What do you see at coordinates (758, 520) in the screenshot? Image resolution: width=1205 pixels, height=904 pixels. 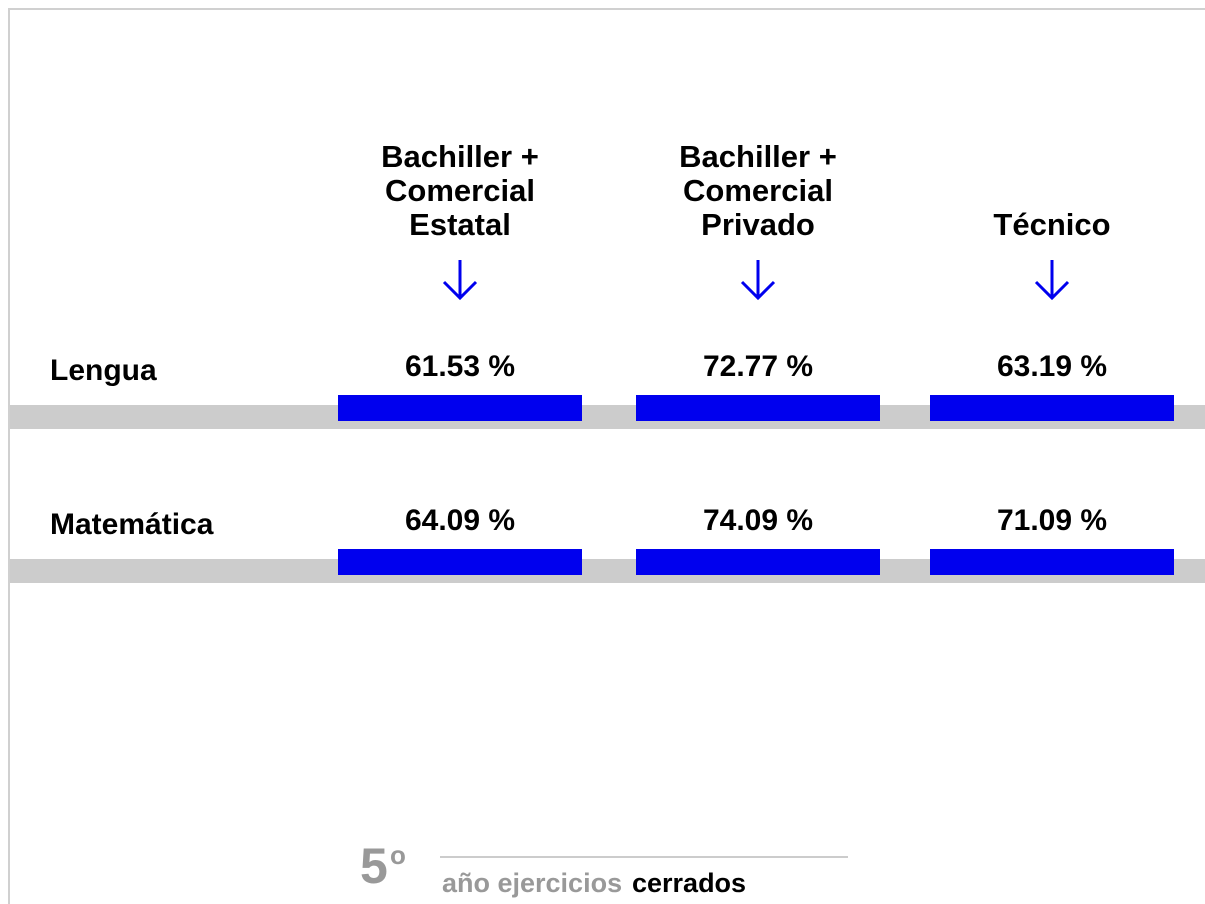 I see `cell-value: 74.09 %` at bounding box center [758, 520].